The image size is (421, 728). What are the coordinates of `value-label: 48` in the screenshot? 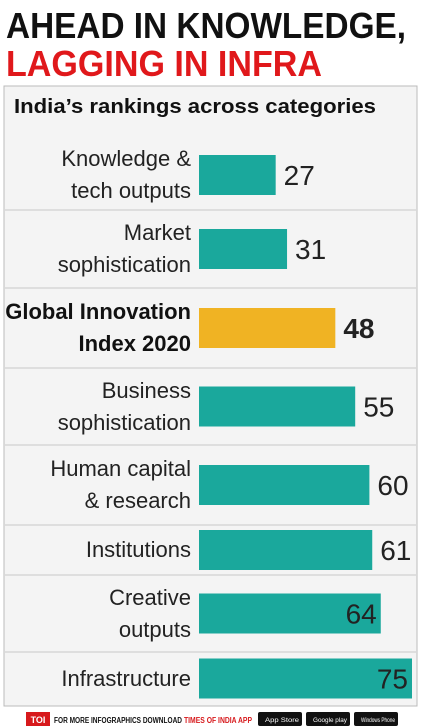 It's located at (358, 328).